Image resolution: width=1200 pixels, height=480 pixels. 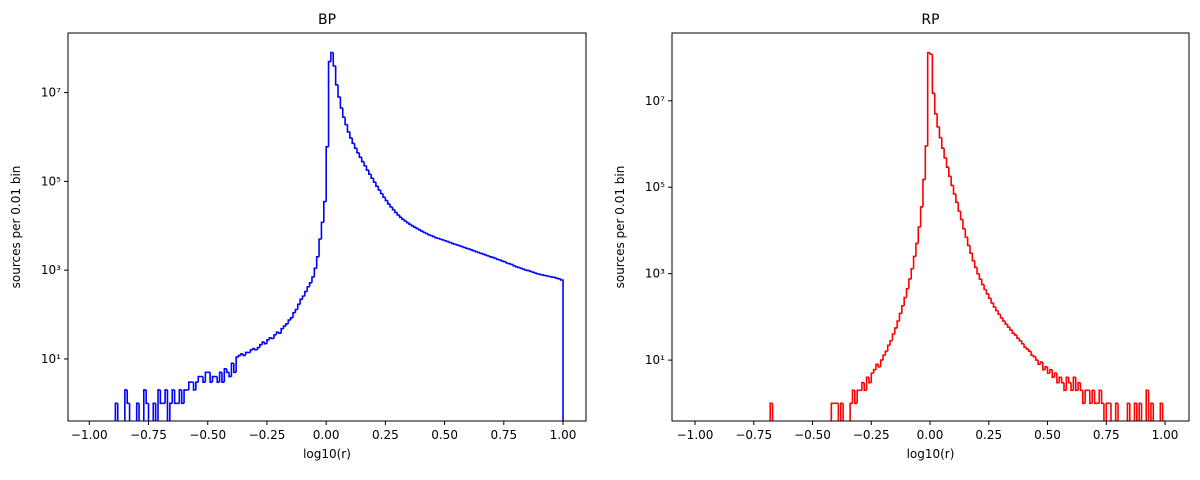 What do you see at coordinates (930, 20) in the screenshot?
I see `chart-title: RP` at bounding box center [930, 20].